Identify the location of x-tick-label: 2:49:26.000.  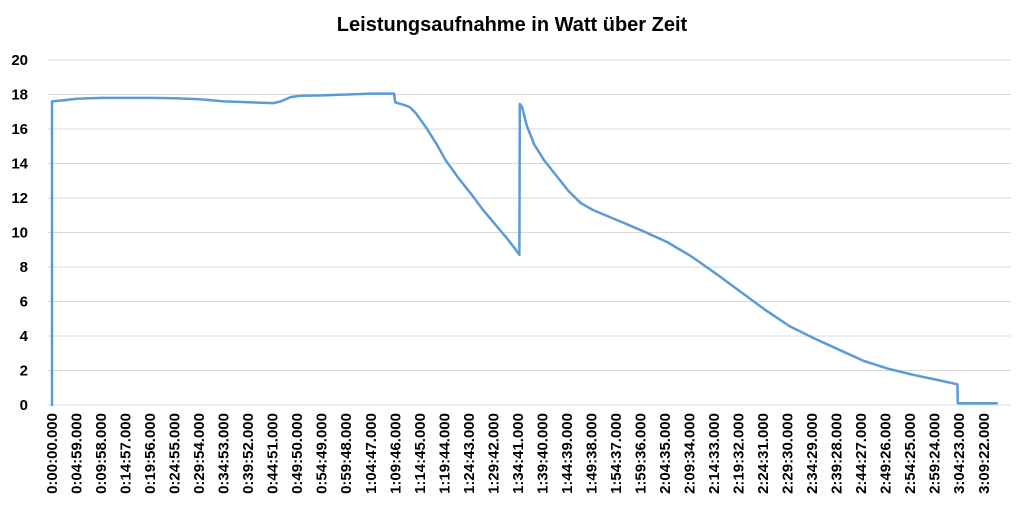
(886, 453).